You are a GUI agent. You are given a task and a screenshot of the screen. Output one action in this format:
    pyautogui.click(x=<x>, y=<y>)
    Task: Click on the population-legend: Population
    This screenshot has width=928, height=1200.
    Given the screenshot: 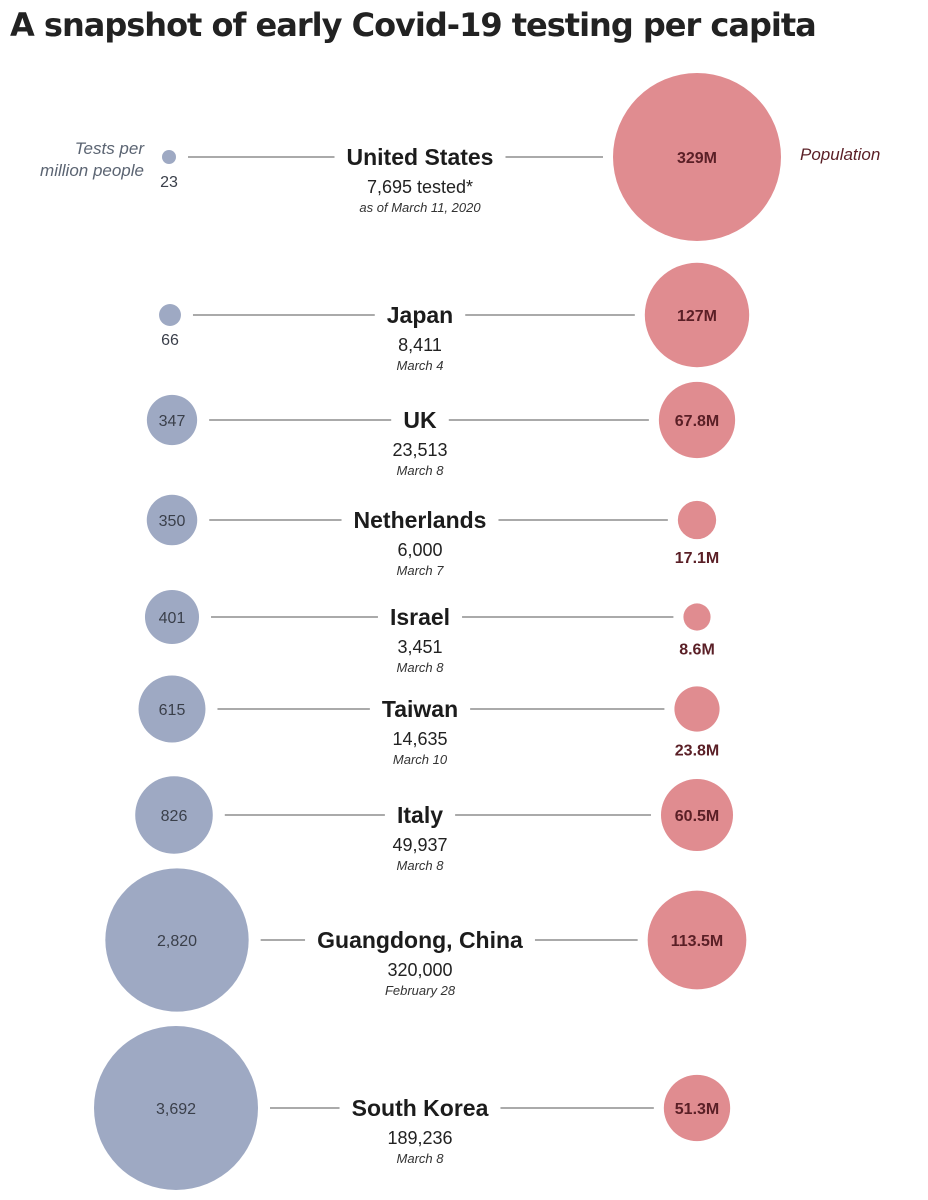 What is the action you would take?
    pyautogui.click(x=840, y=154)
    